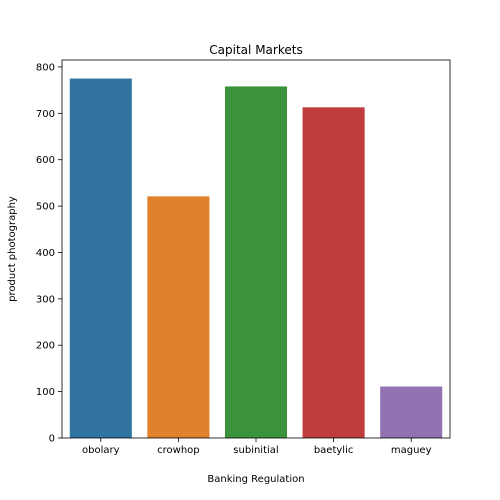 This screenshot has width=500, height=500. What do you see at coordinates (45, 253) in the screenshot?
I see `y-tick-label: 400` at bounding box center [45, 253].